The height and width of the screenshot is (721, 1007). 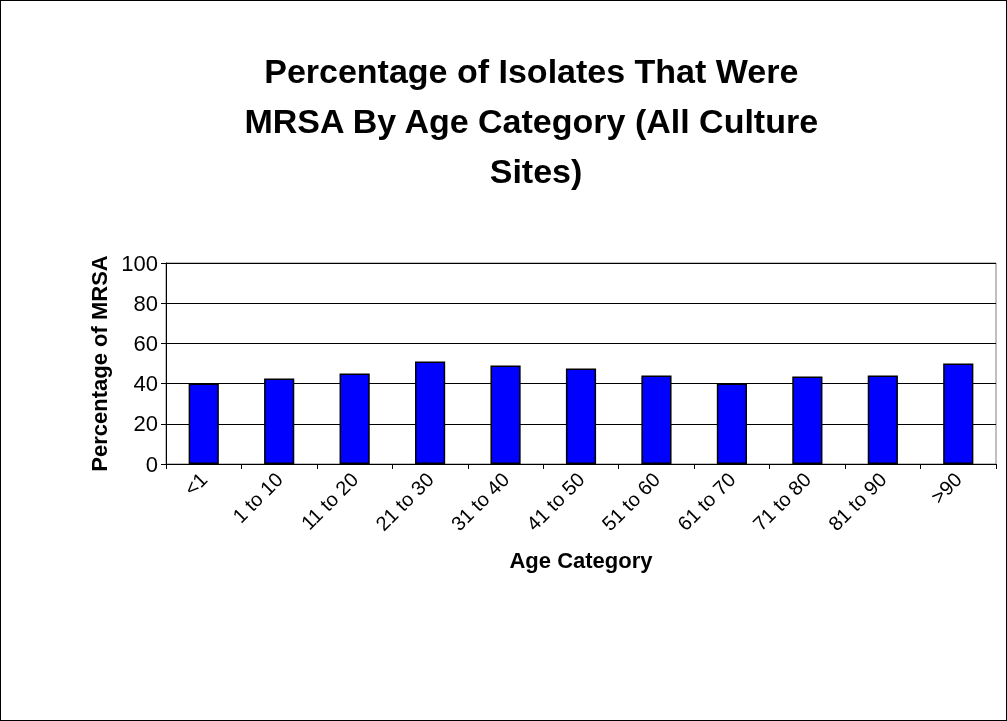 I want to click on y-axis-title: Percentage of MRSA, so click(x=99, y=363).